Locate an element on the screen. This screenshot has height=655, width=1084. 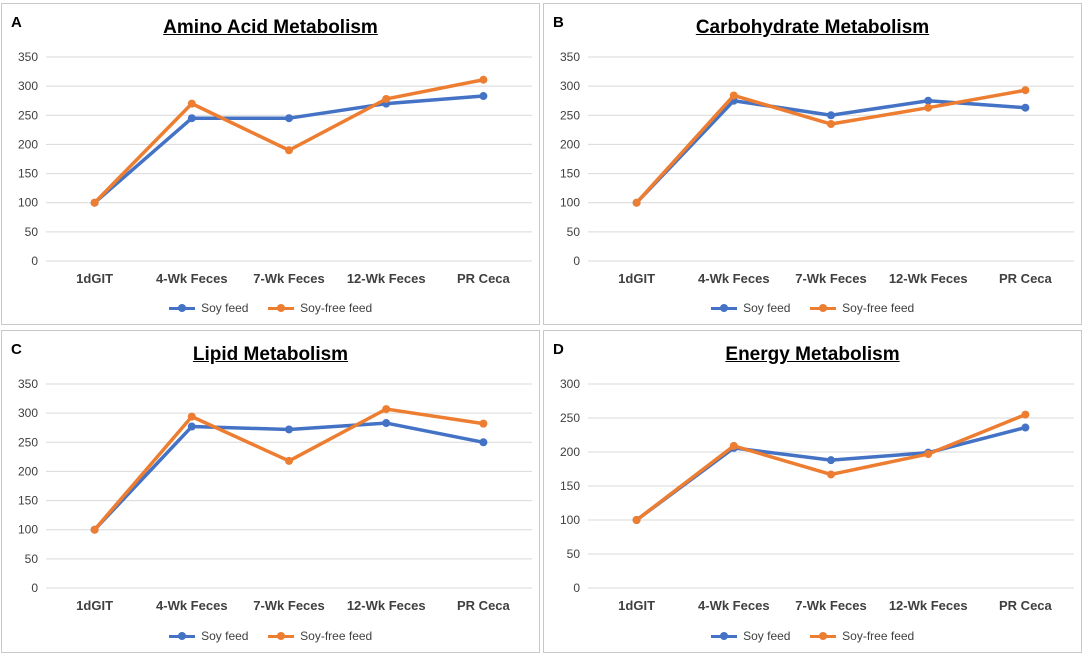
panel-label: C is located at coordinates (16, 349).